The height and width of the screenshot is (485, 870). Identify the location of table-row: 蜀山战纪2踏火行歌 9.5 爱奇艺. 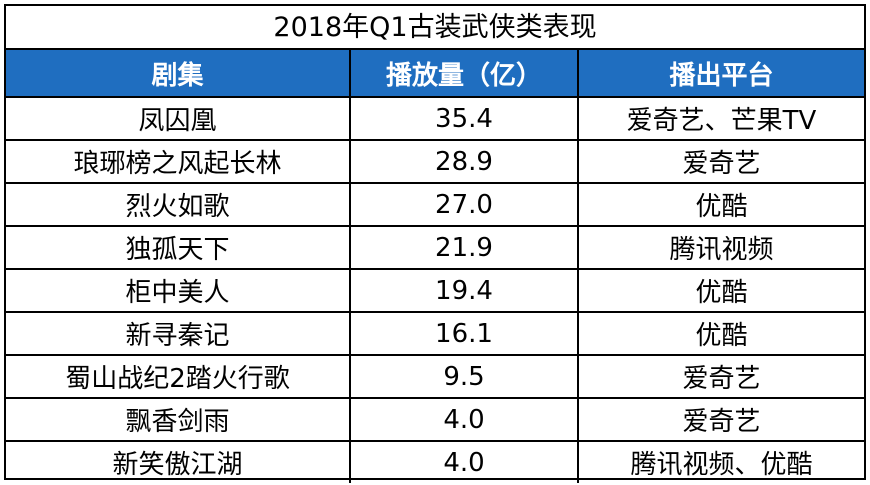
(435, 377).